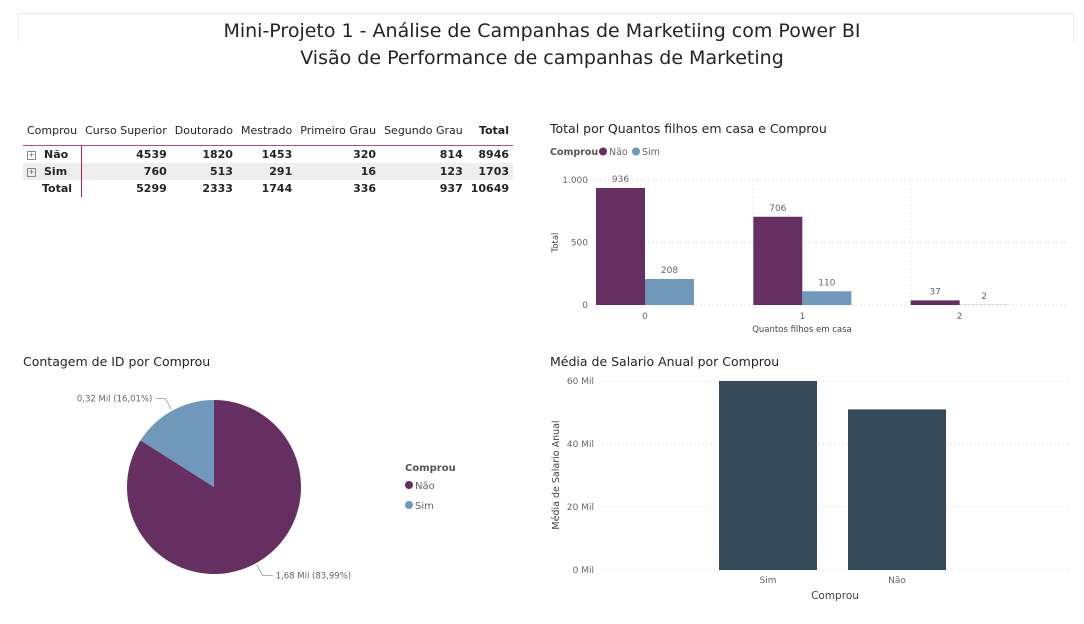  What do you see at coordinates (897, 581) in the screenshot?
I see `x-tick-label: Não` at bounding box center [897, 581].